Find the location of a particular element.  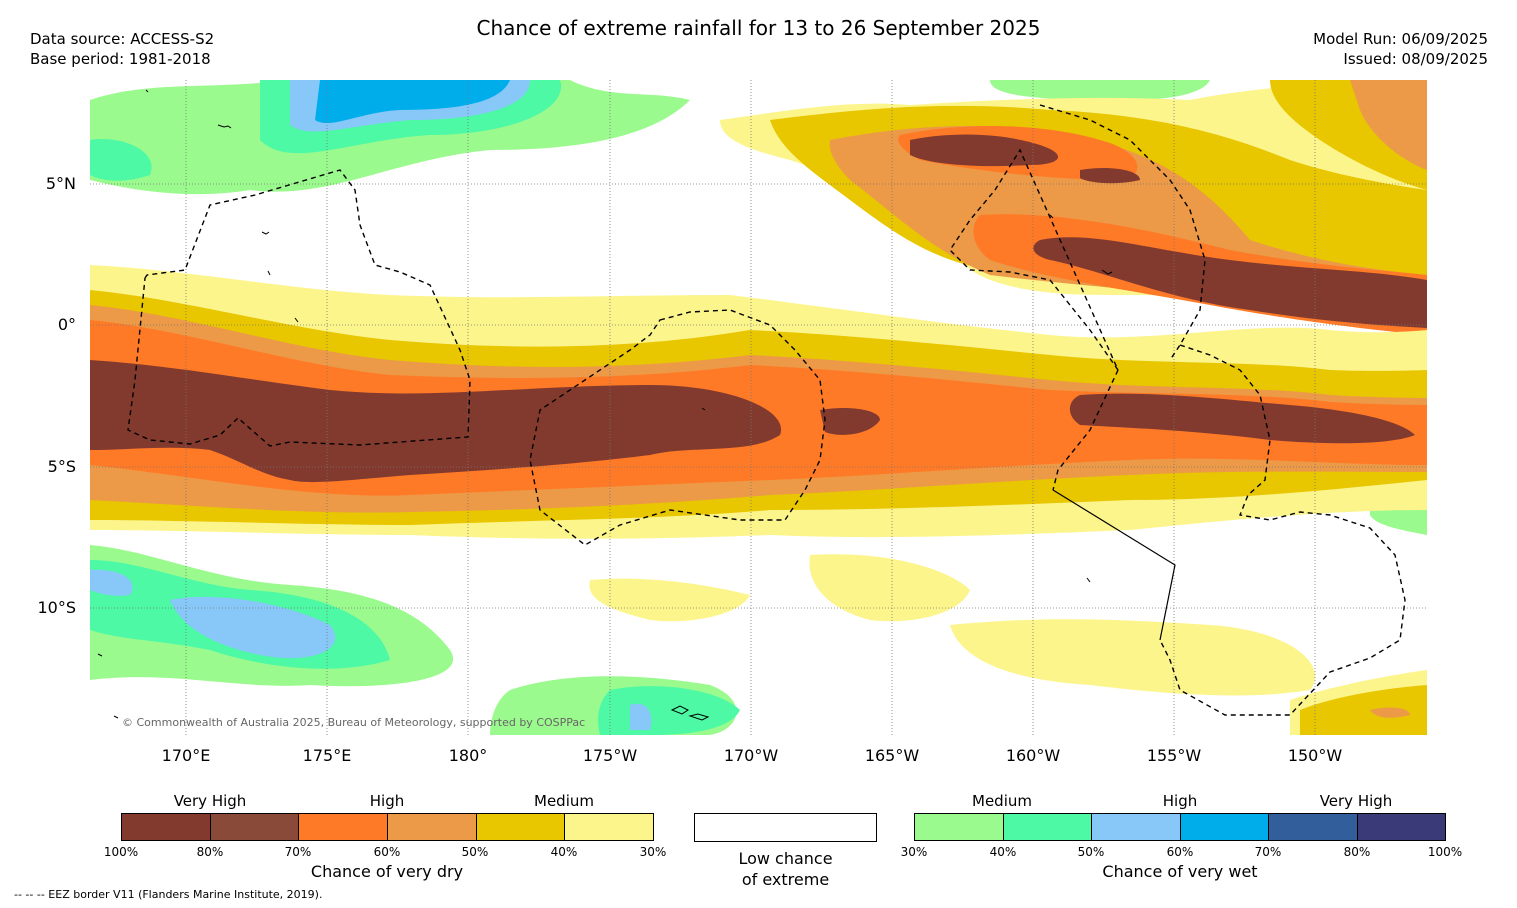

eez-border-kiribati-line is located at coordinates (1077, 237).